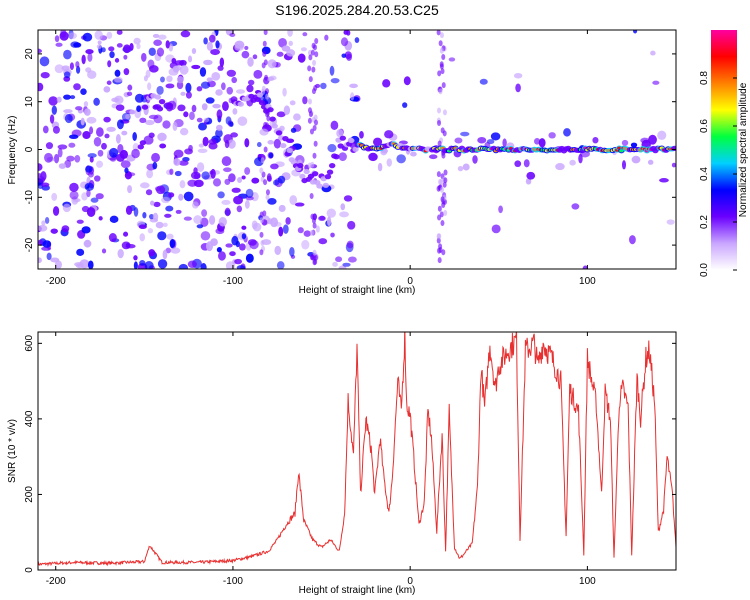  I want to click on x-tick-label: -200, so click(56, 281).